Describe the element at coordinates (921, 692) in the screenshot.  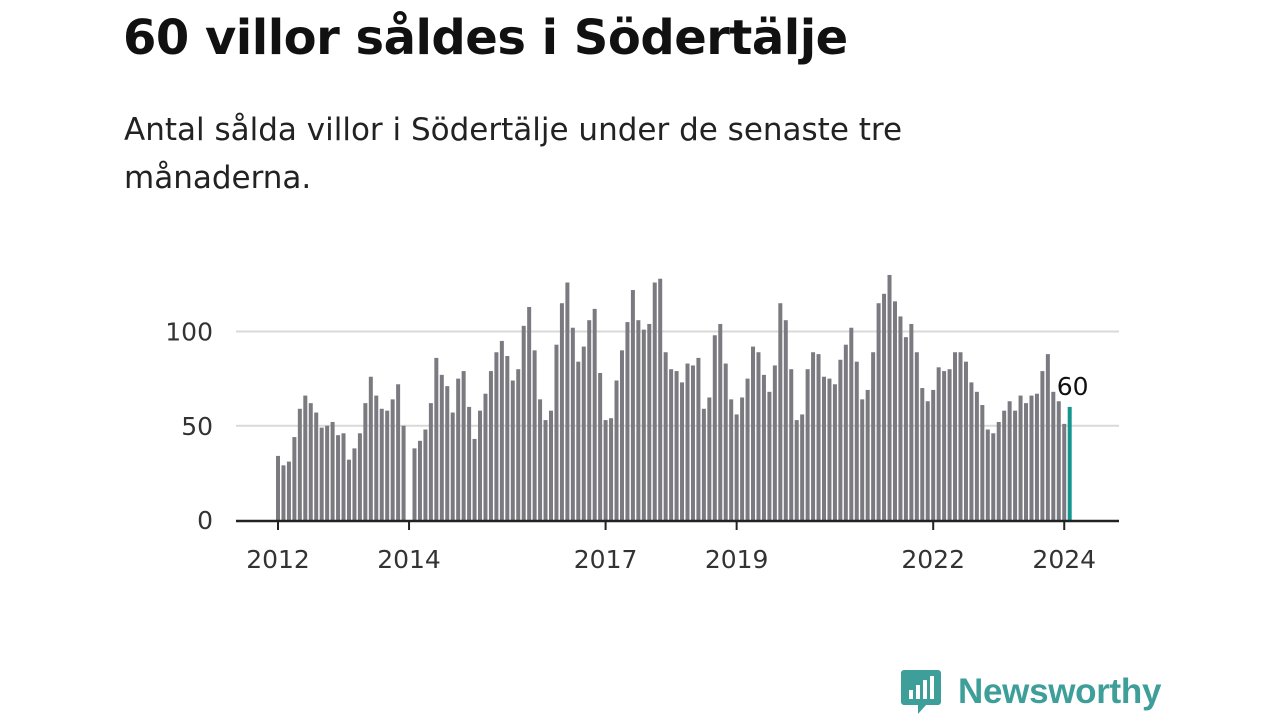
I see `newsworthy-logo-icon` at that location.